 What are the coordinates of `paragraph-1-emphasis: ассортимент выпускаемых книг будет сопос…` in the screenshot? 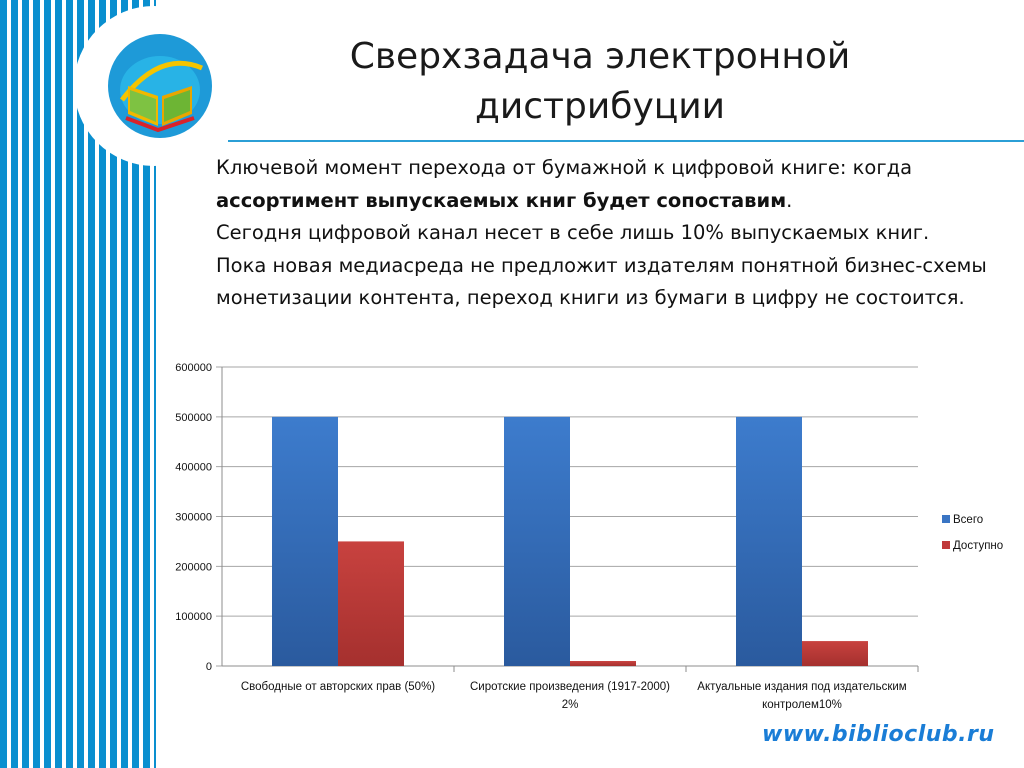 It's located at (501, 200).